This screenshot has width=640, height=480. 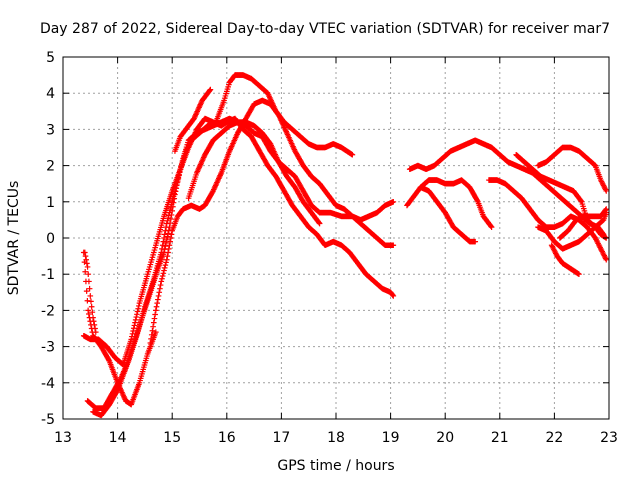 I want to click on x-tick-label: 18, so click(x=336, y=438).